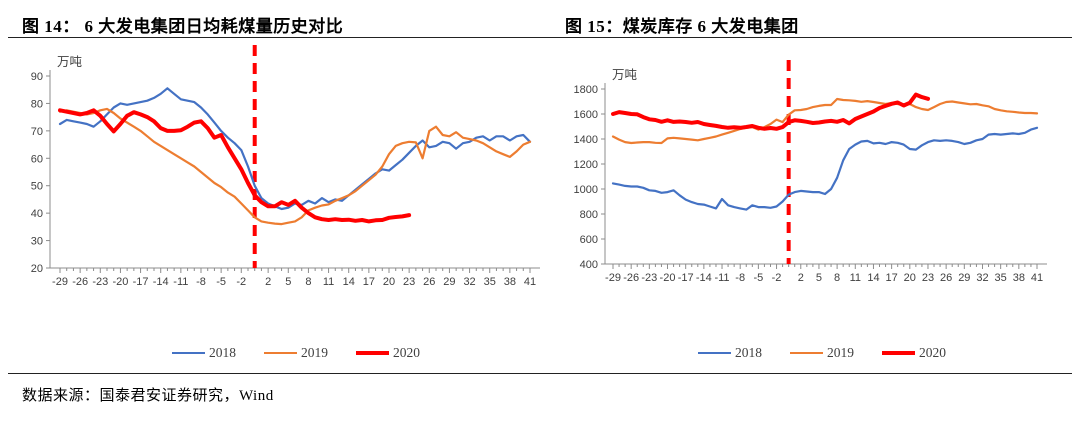 The image size is (1080, 439). Describe the element at coordinates (37, 159) in the screenshot. I see `svg-text: 60` at that location.